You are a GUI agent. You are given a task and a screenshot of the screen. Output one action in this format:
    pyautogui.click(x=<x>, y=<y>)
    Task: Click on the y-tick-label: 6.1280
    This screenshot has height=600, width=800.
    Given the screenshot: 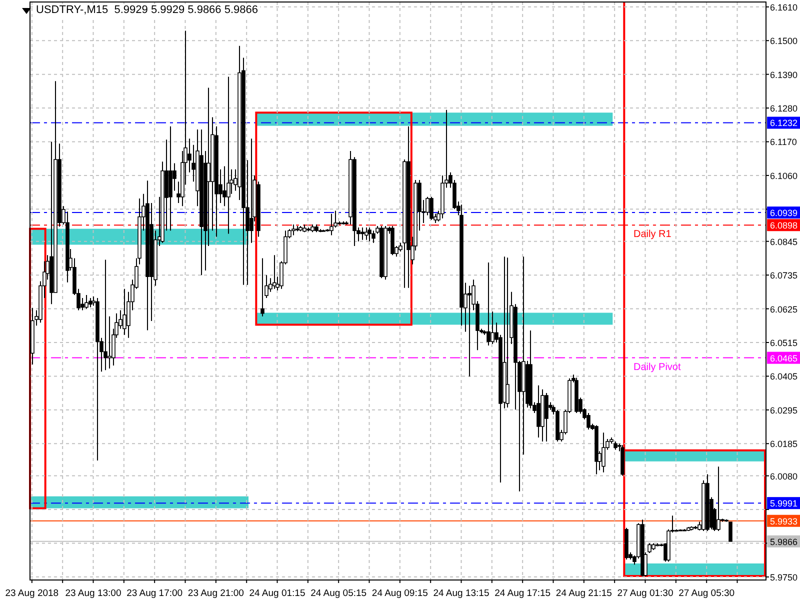 What is the action you would take?
    pyautogui.click(x=784, y=109)
    